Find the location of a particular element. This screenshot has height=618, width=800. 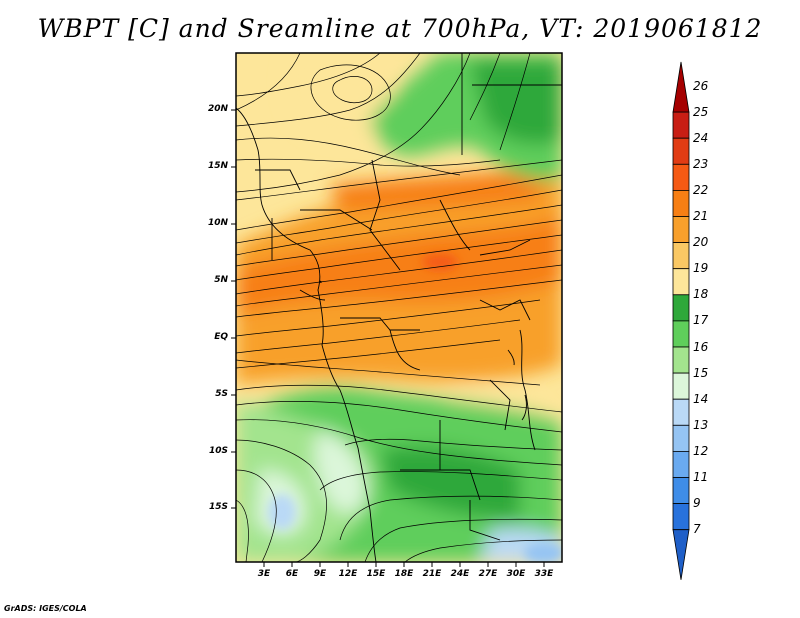

lon-label: 27E is located at coordinates (488, 574).